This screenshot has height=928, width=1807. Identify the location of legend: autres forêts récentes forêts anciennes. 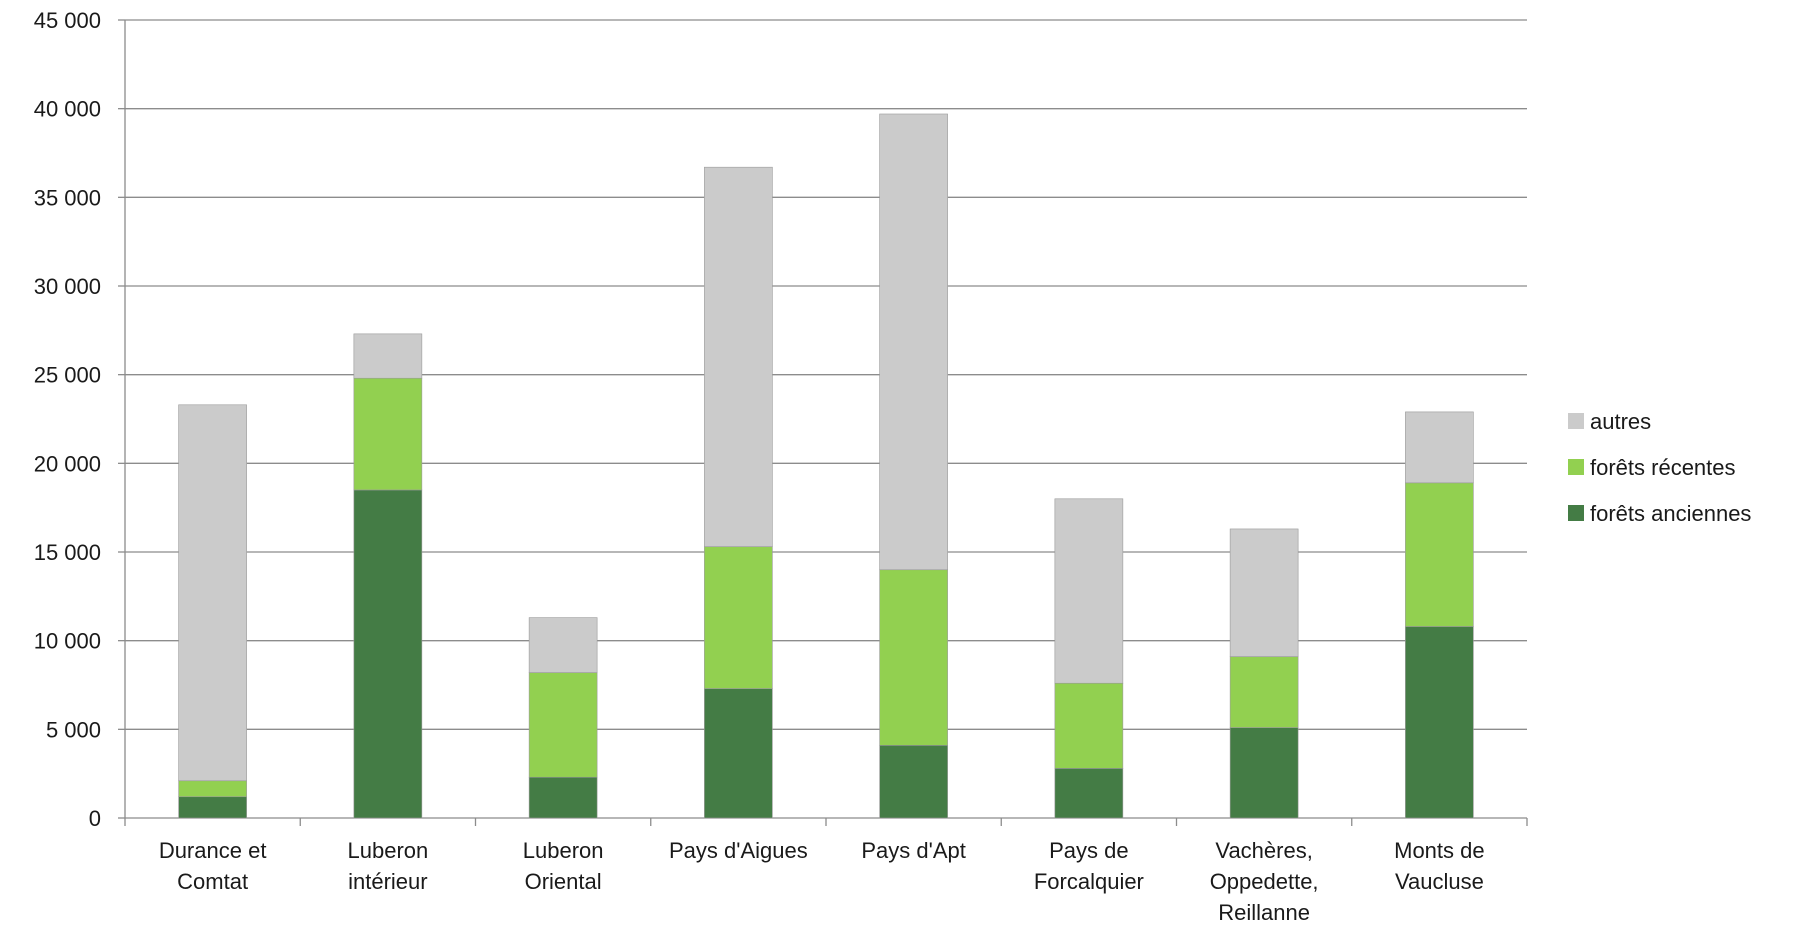
(1659, 467).